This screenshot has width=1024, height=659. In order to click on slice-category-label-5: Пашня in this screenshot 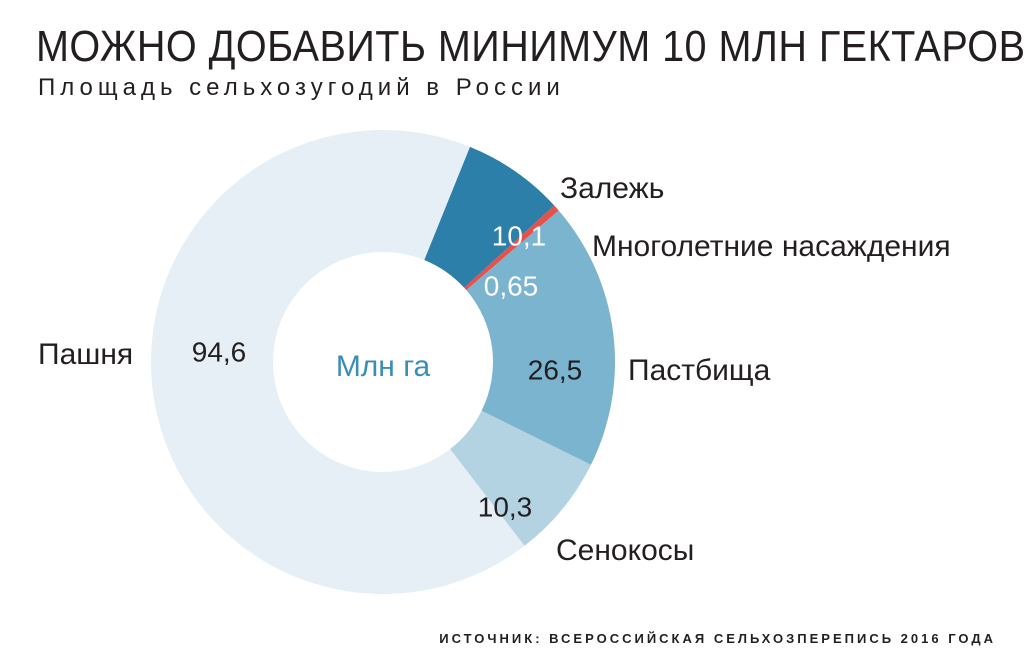, I will do `click(85, 354)`.